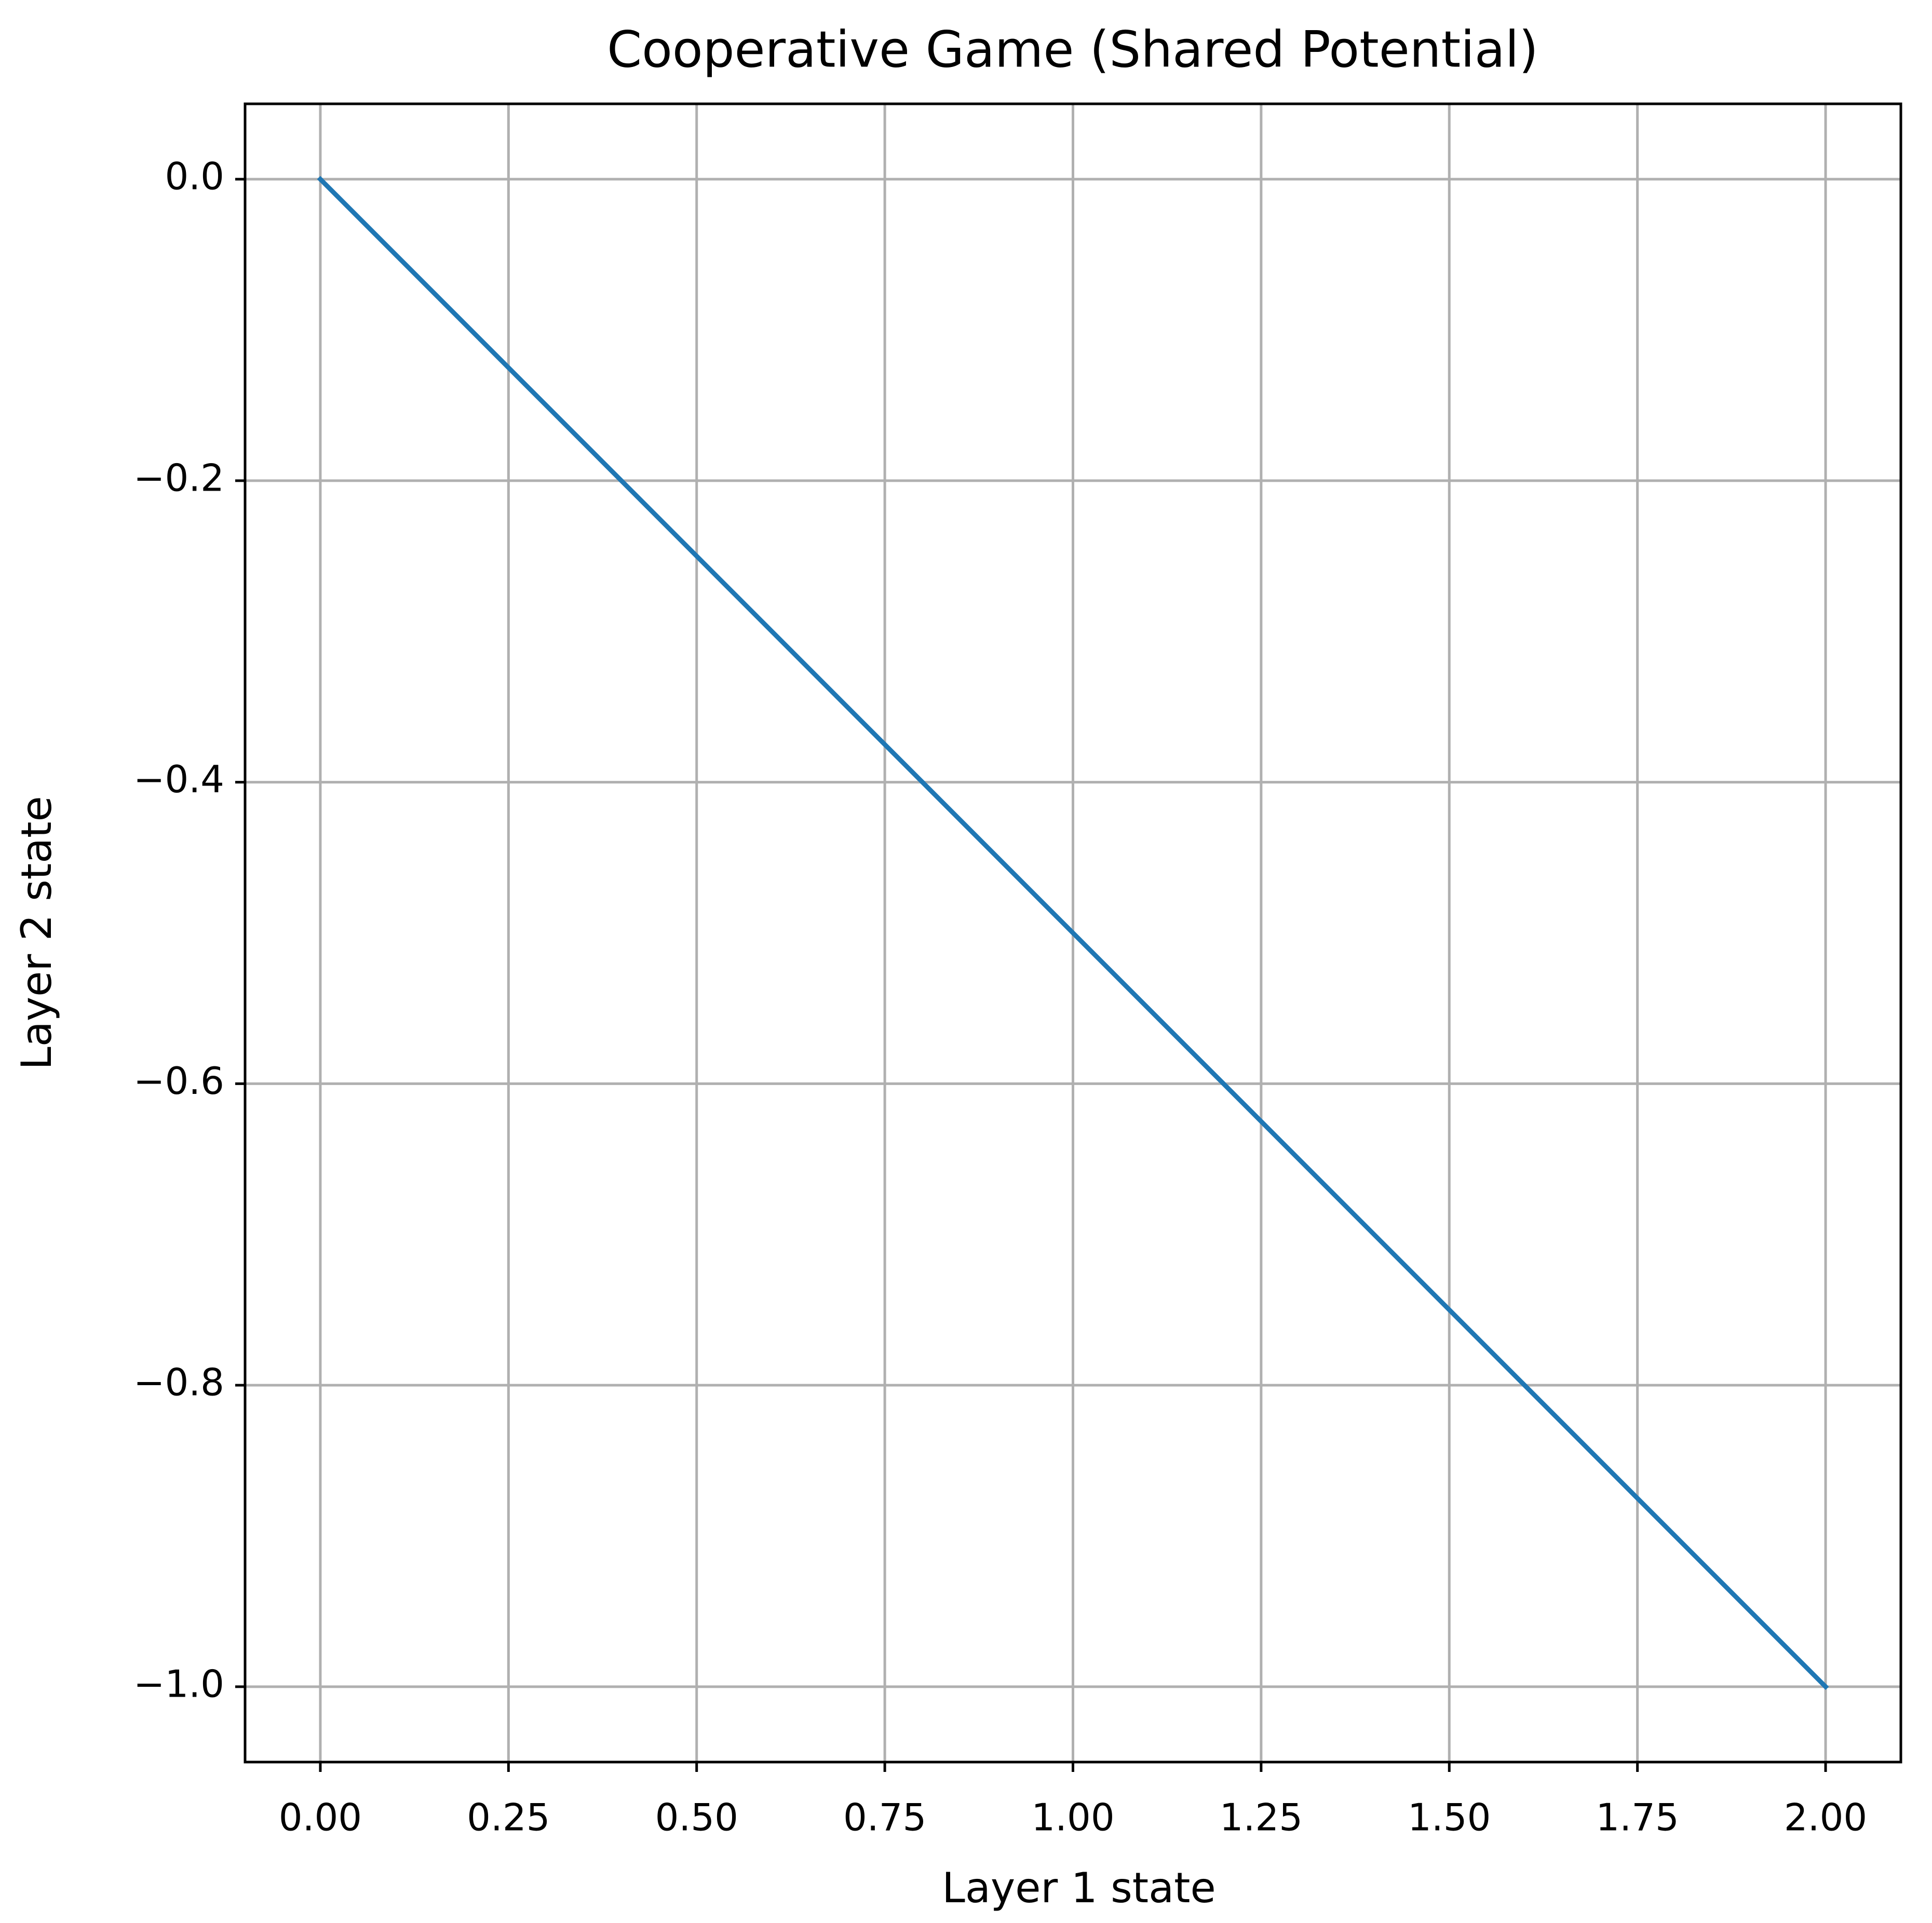 Image resolution: width=1932 pixels, height=1923 pixels. Describe the element at coordinates (179, 1684) in the screenshot. I see `y-tick-label: −1.0` at that location.